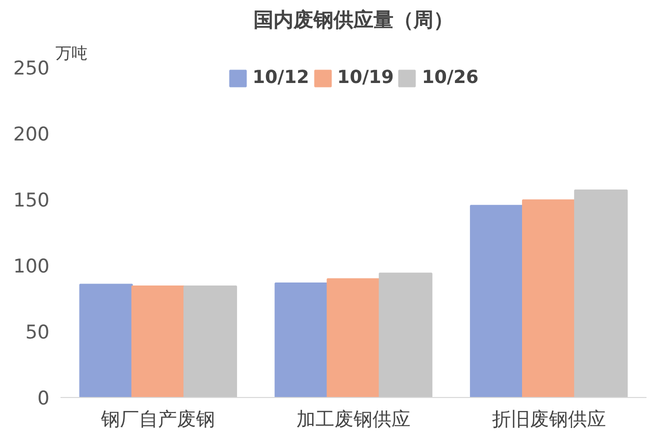 The height and width of the screenshot is (433, 666). Describe the element at coordinates (31, 69) in the screenshot. I see `y-tick-label: 250` at that location.